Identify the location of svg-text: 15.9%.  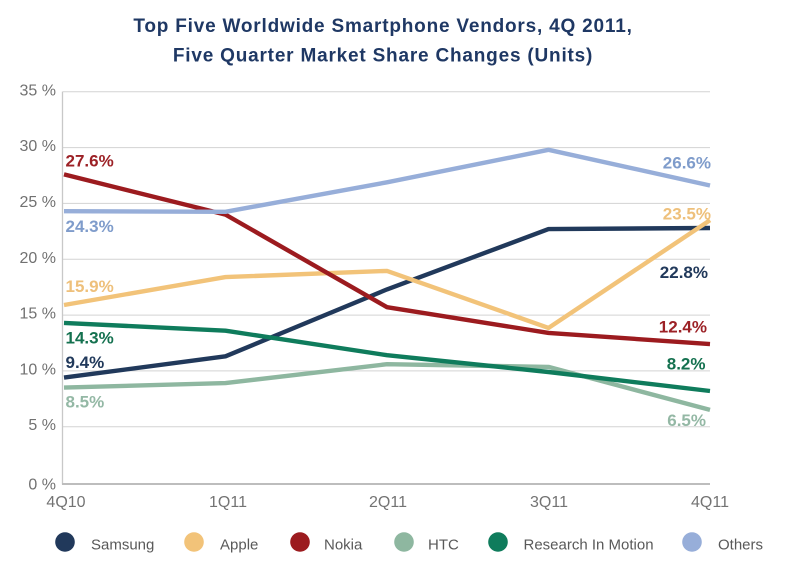
(90, 286).